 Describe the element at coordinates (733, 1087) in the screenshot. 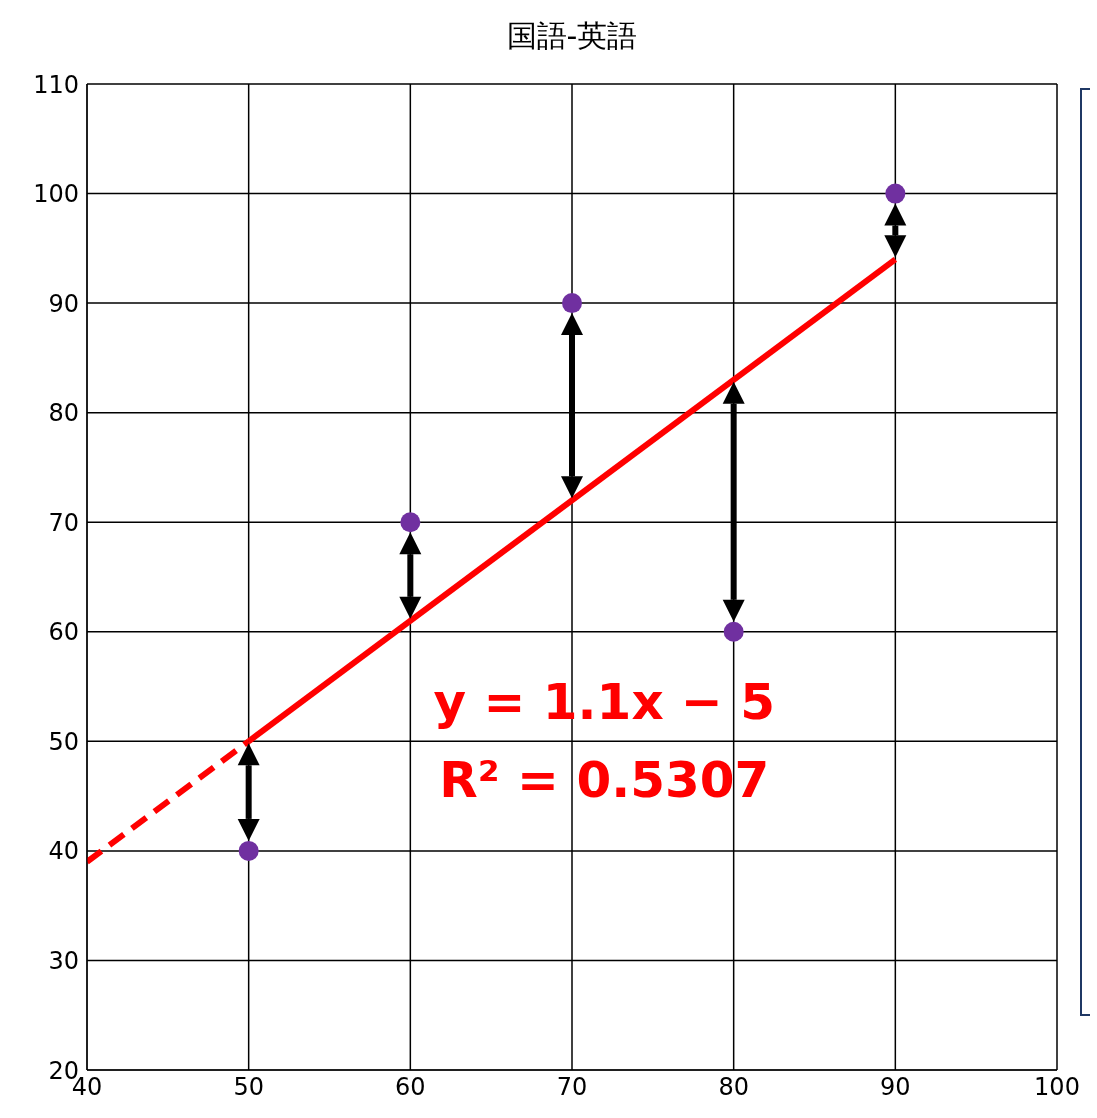

I see `x-tick-label: 80` at that location.